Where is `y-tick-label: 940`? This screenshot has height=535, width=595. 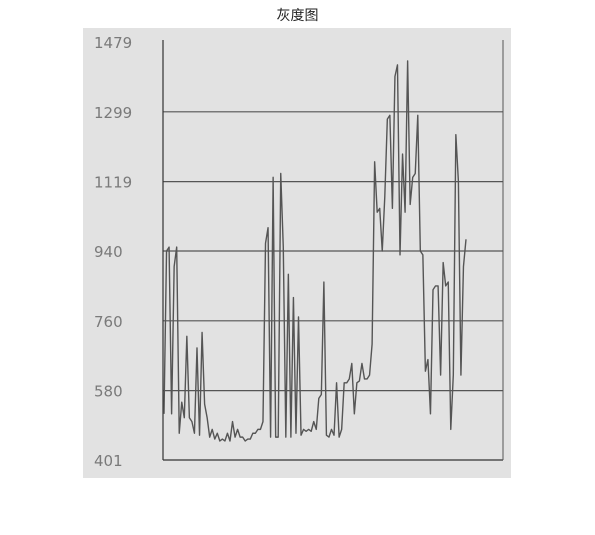 y-tick-label: 940 is located at coordinates (108, 252).